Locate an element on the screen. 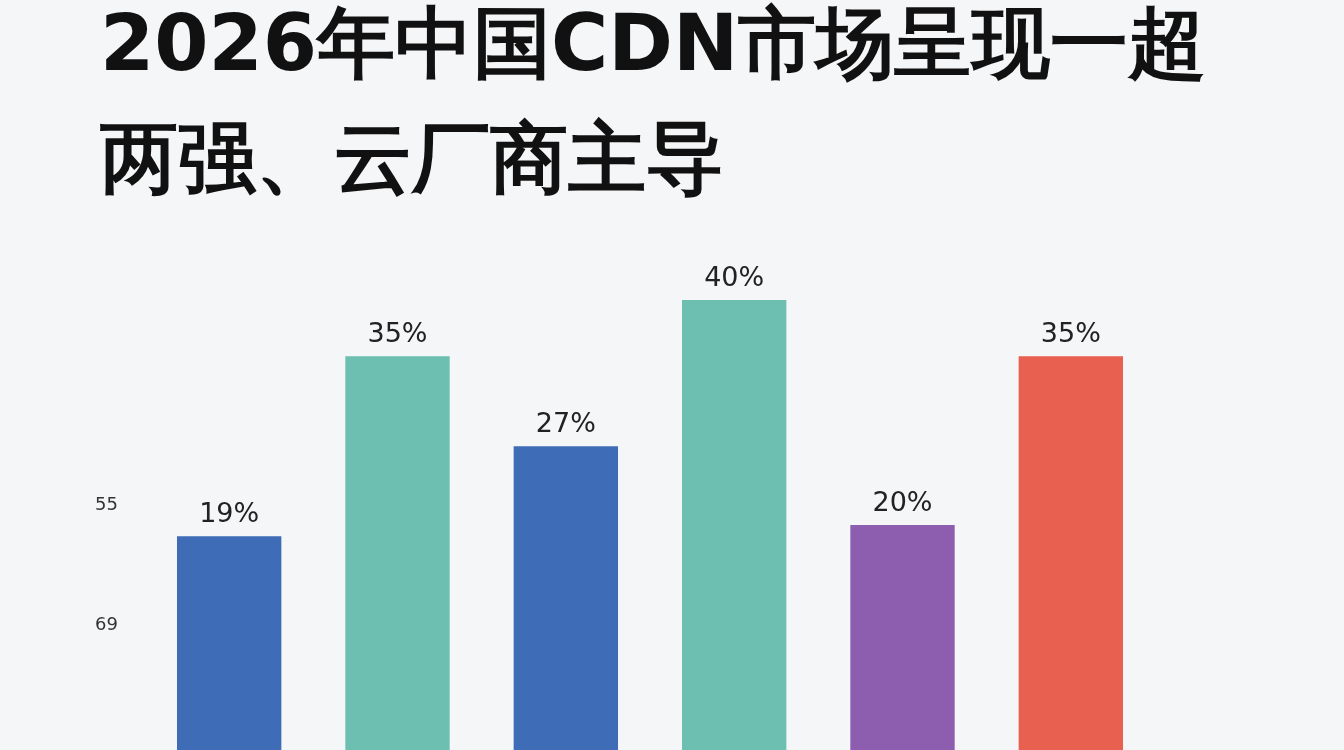 The width and height of the screenshot is (1344, 750). data-label: 19% is located at coordinates (229, 513).